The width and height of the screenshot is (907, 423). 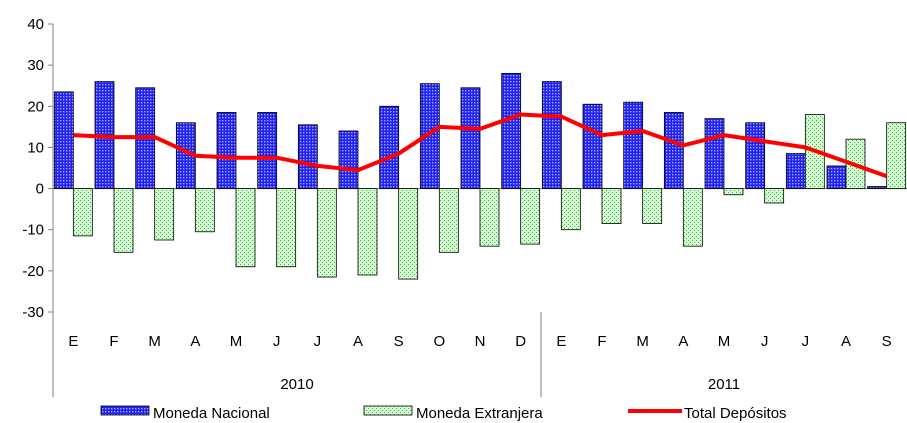 I want to click on x-group-label: 2011, so click(x=724, y=384).